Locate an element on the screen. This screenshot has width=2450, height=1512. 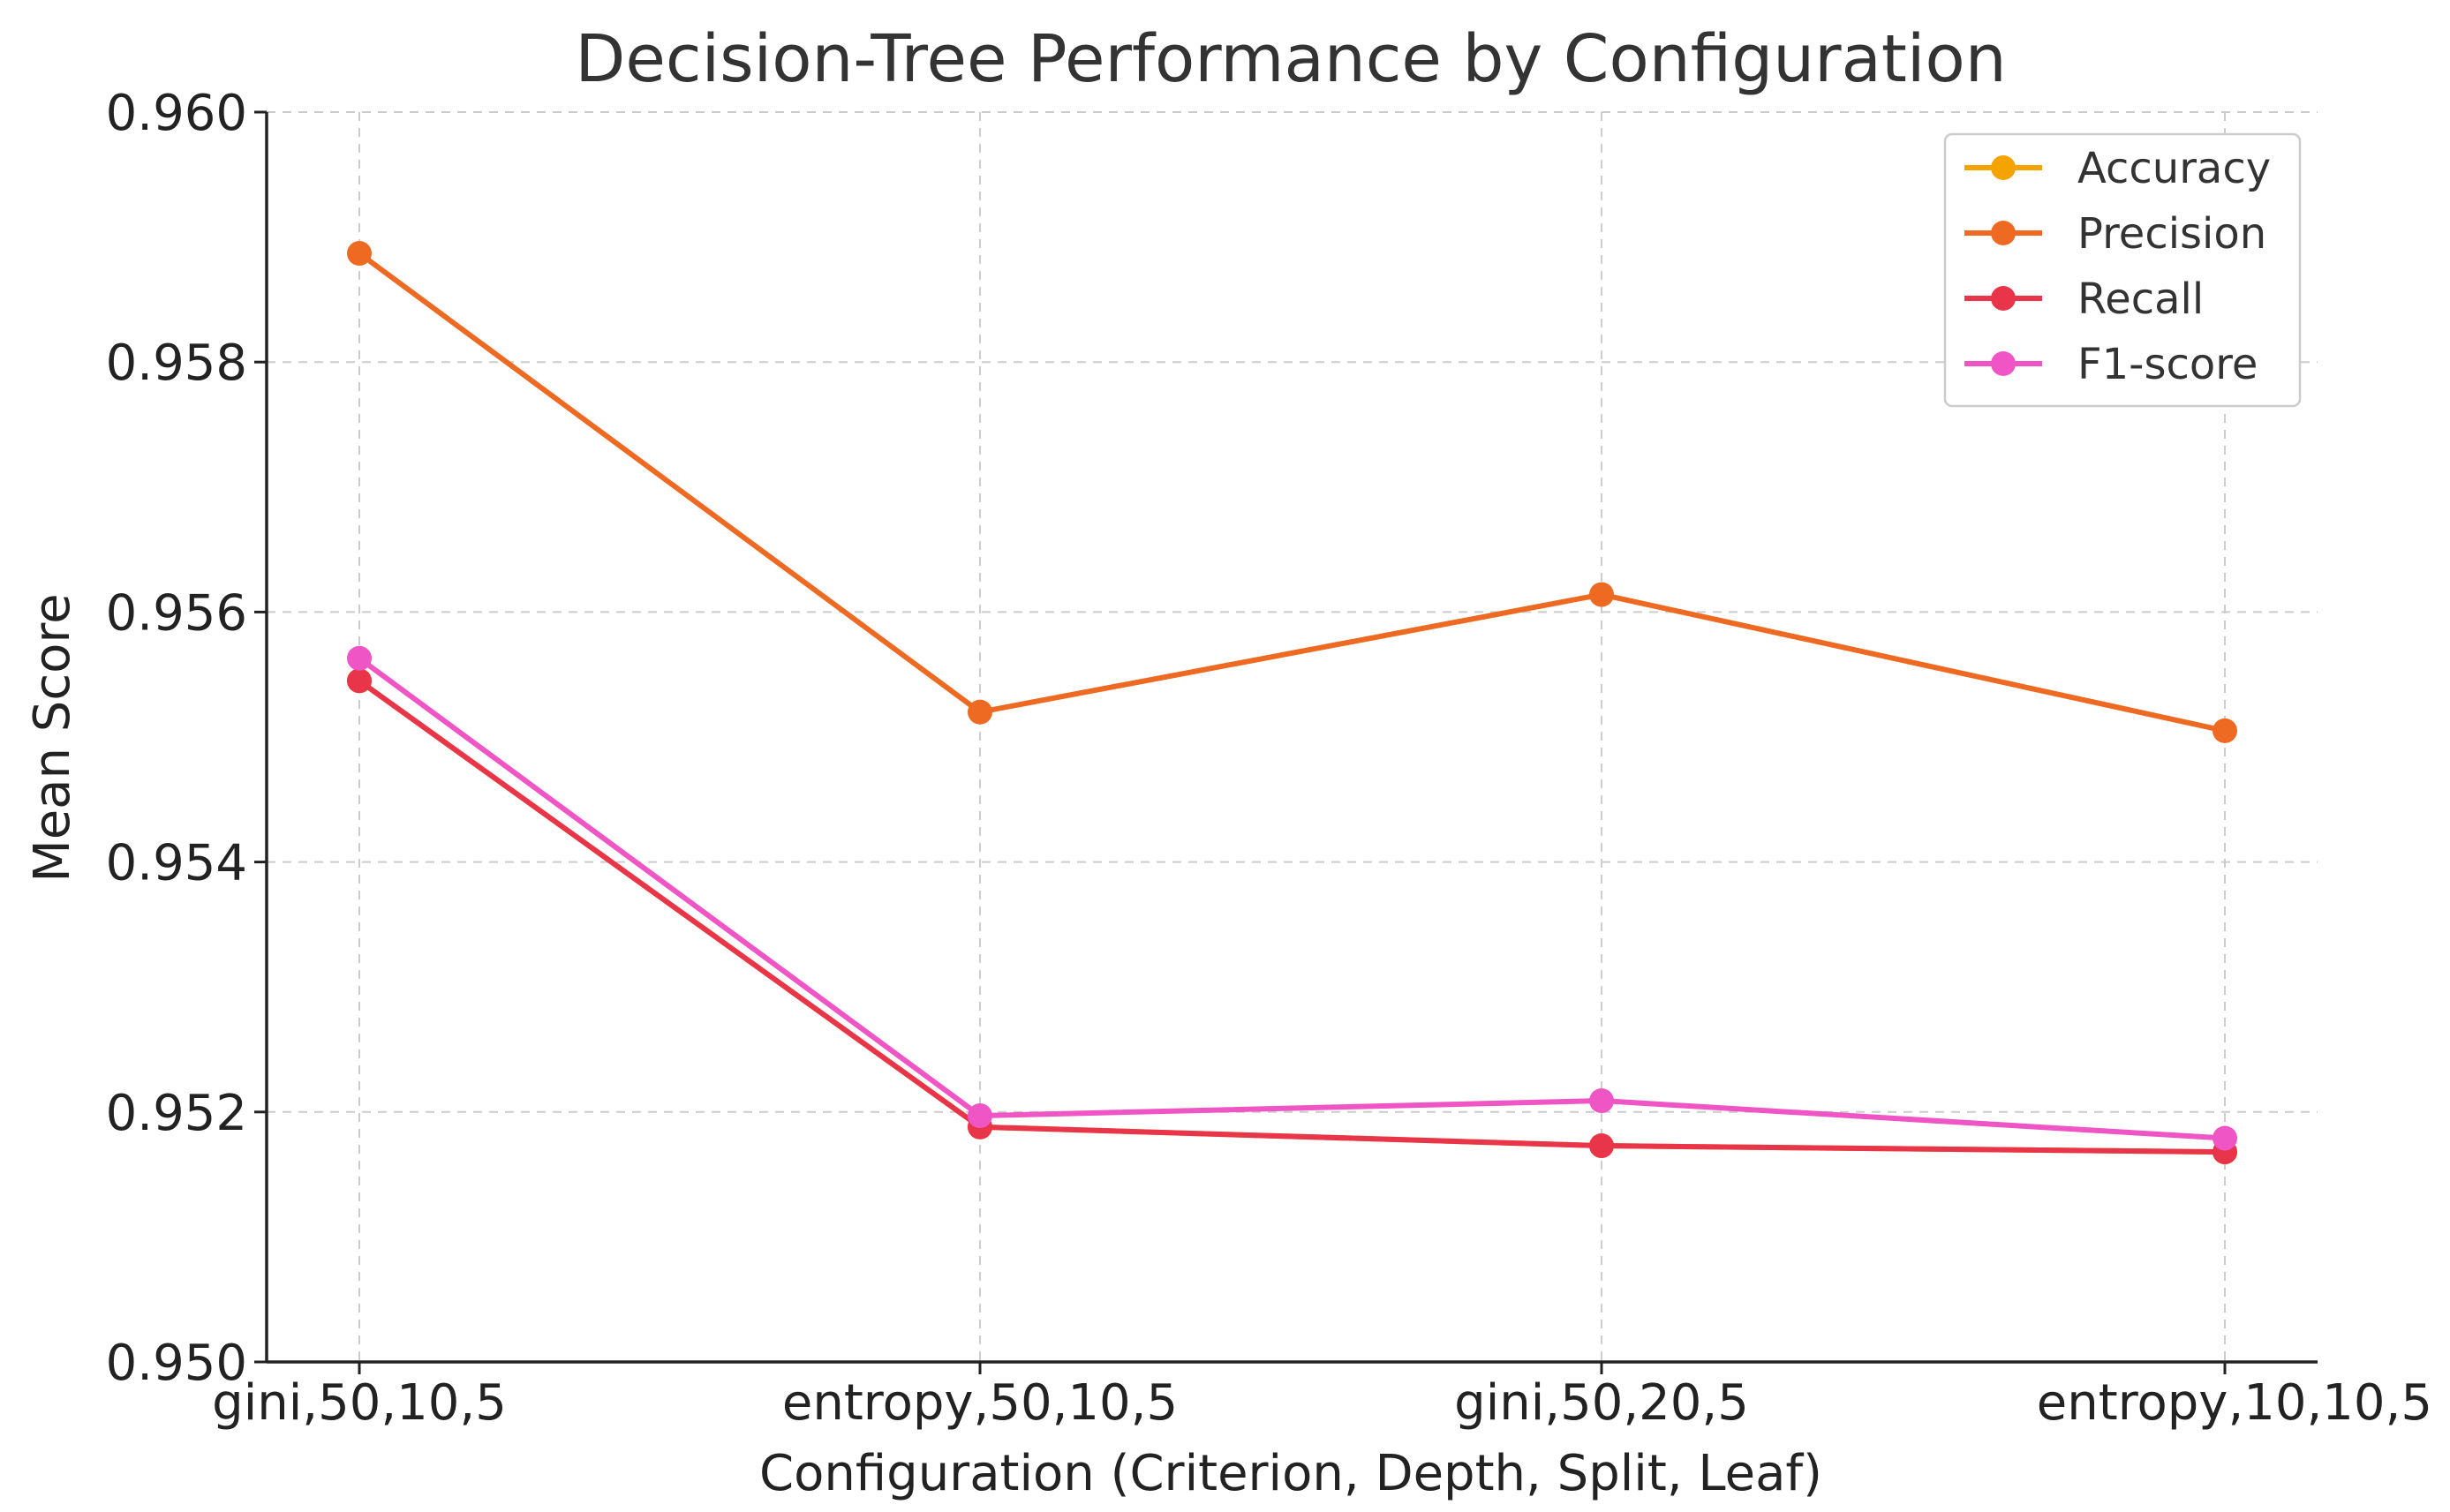
legend-item: Accuracy is located at coordinates (2117, 168).